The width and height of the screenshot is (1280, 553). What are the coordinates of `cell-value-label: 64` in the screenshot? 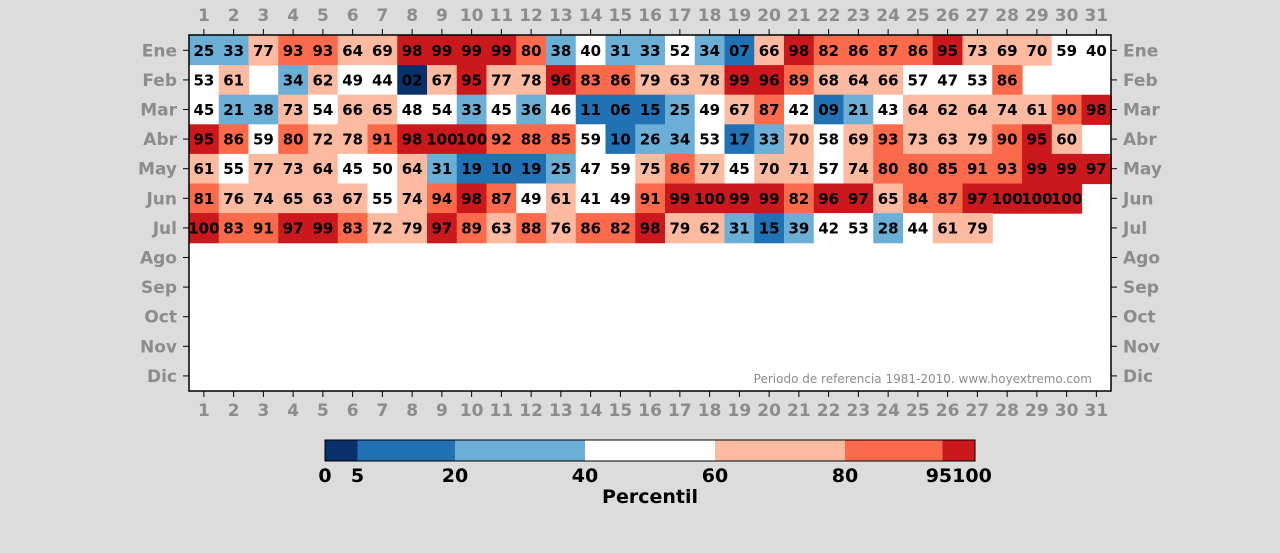 It's located at (917, 110).